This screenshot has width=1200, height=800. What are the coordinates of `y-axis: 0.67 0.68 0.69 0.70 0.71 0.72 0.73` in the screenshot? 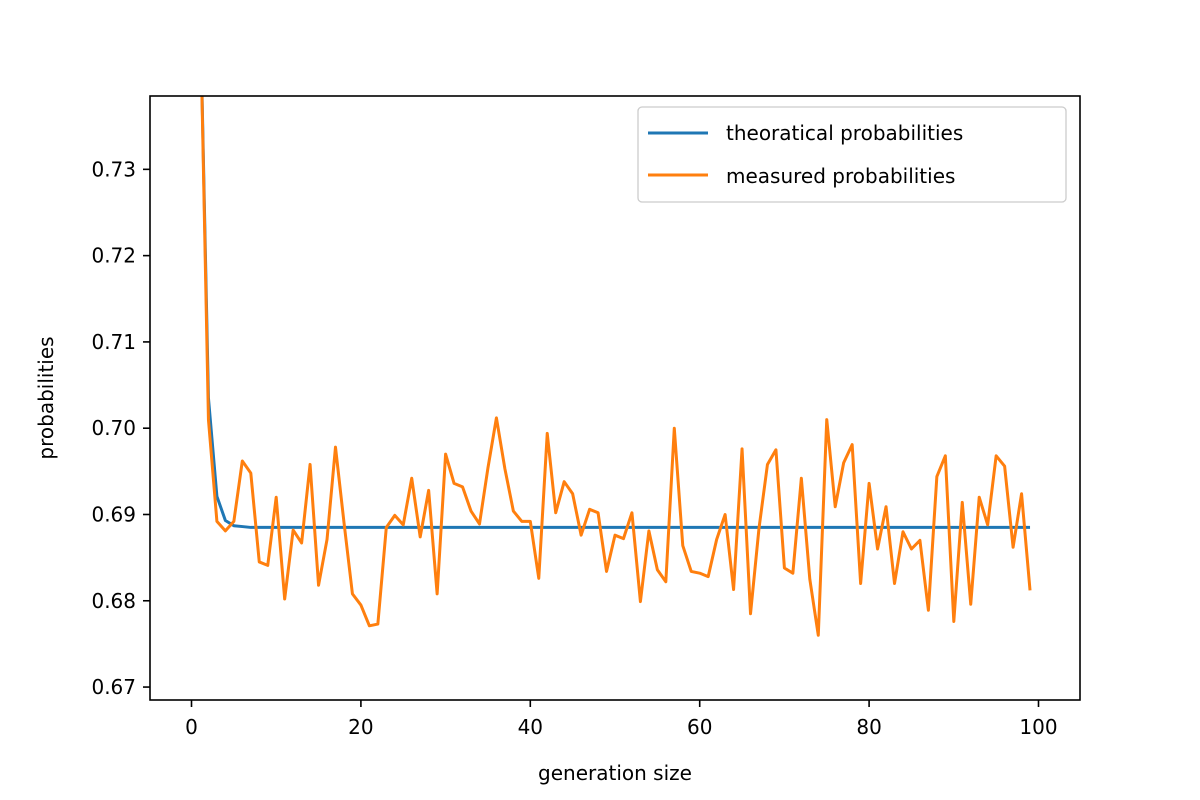 It's located at (120, 428).